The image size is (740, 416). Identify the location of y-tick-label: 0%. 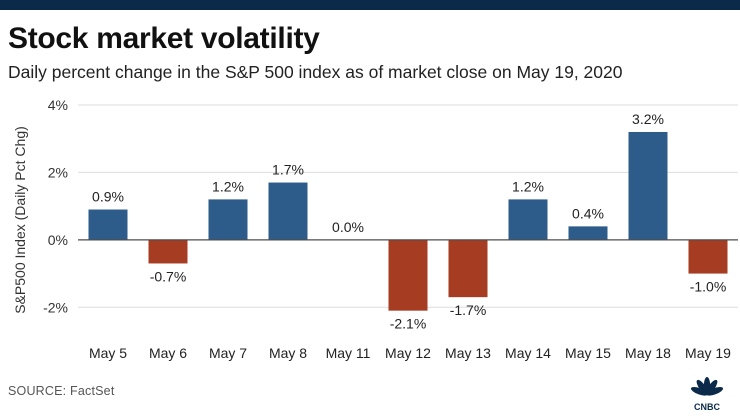
(58, 240).